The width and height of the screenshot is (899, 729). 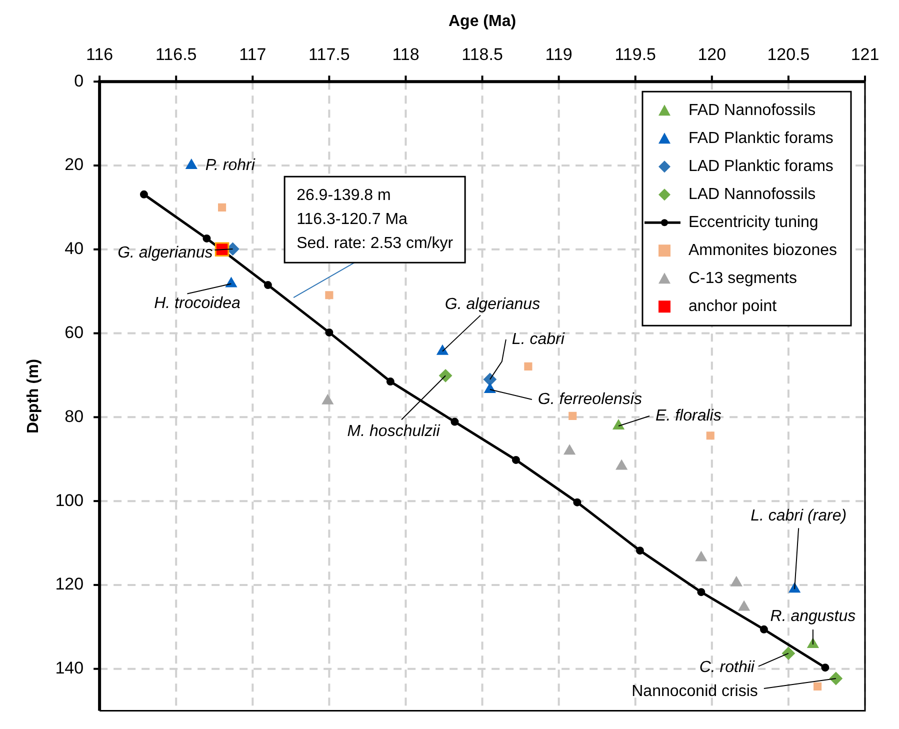 What do you see at coordinates (197, 303) in the screenshot?
I see `annotation: H. trocoidea` at bounding box center [197, 303].